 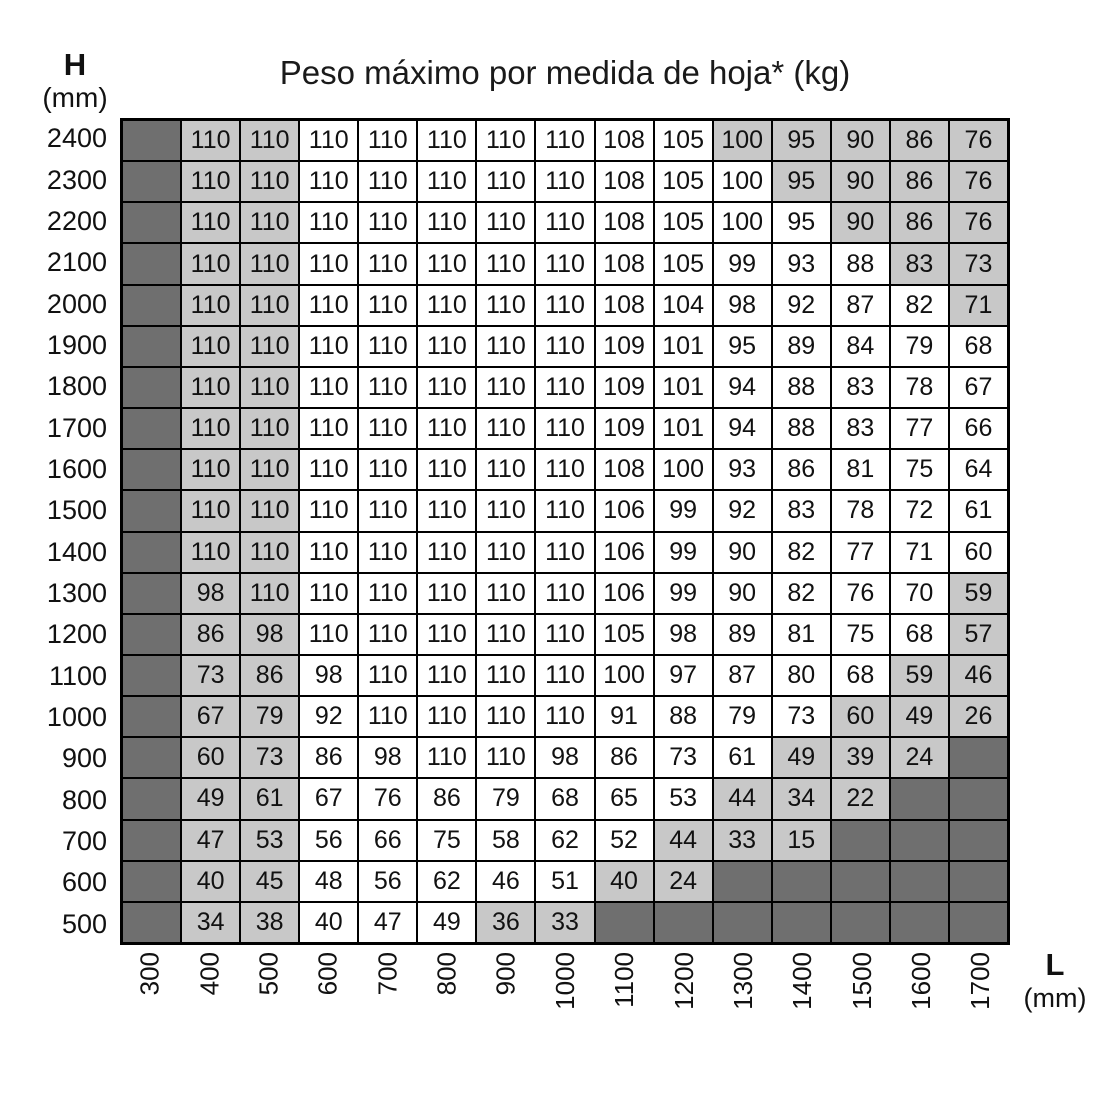 What do you see at coordinates (919, 593) in the screenshot?
I see `table-cell: 70` at bounding box center [919, 593].